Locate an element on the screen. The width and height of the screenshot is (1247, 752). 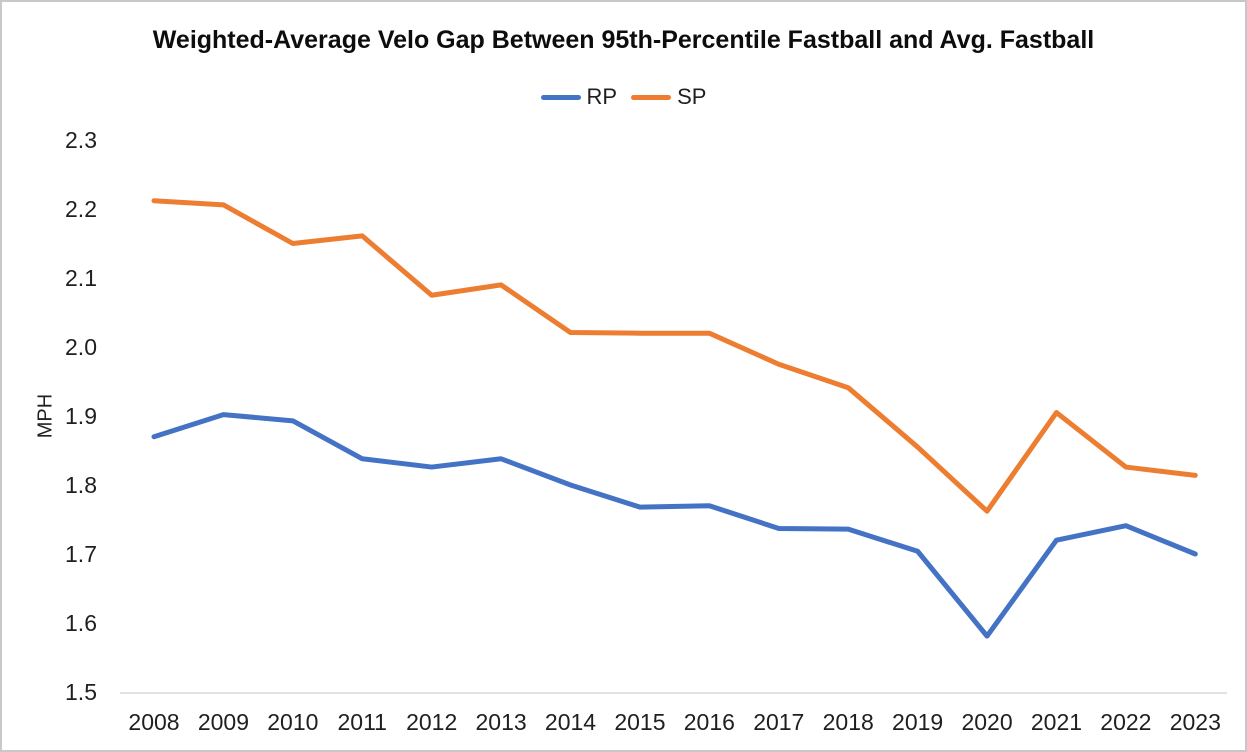
y-tick-label: 2.1 is located at coordinates (81, 278).